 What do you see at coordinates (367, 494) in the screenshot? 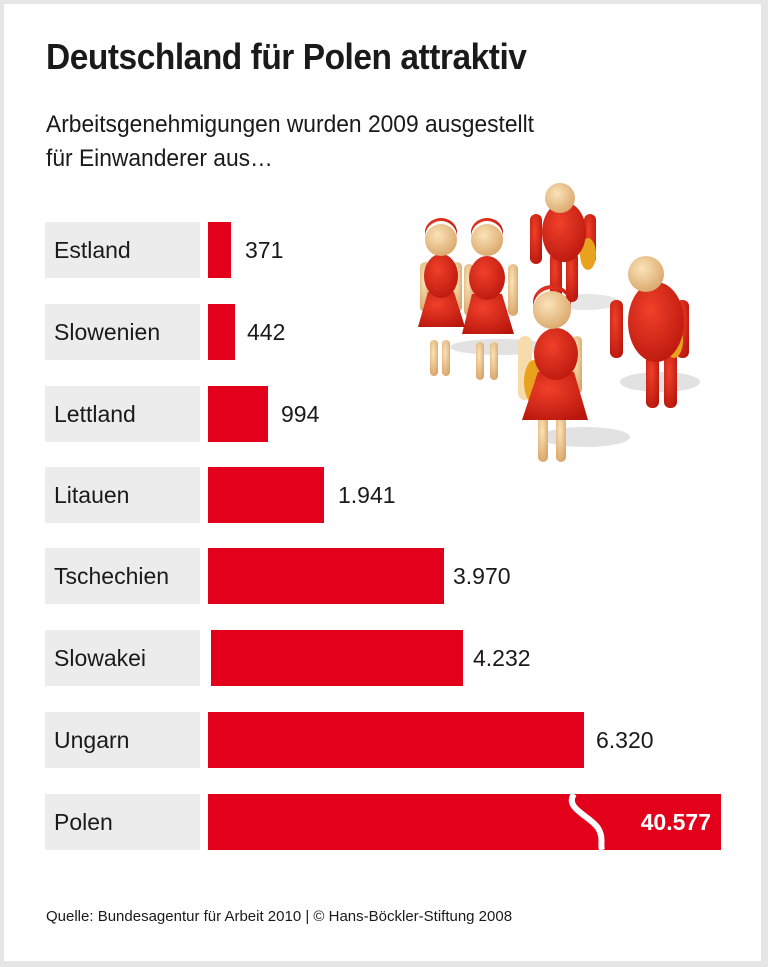
I see `bar-value: 1.941` at bounding box center [367, 494].